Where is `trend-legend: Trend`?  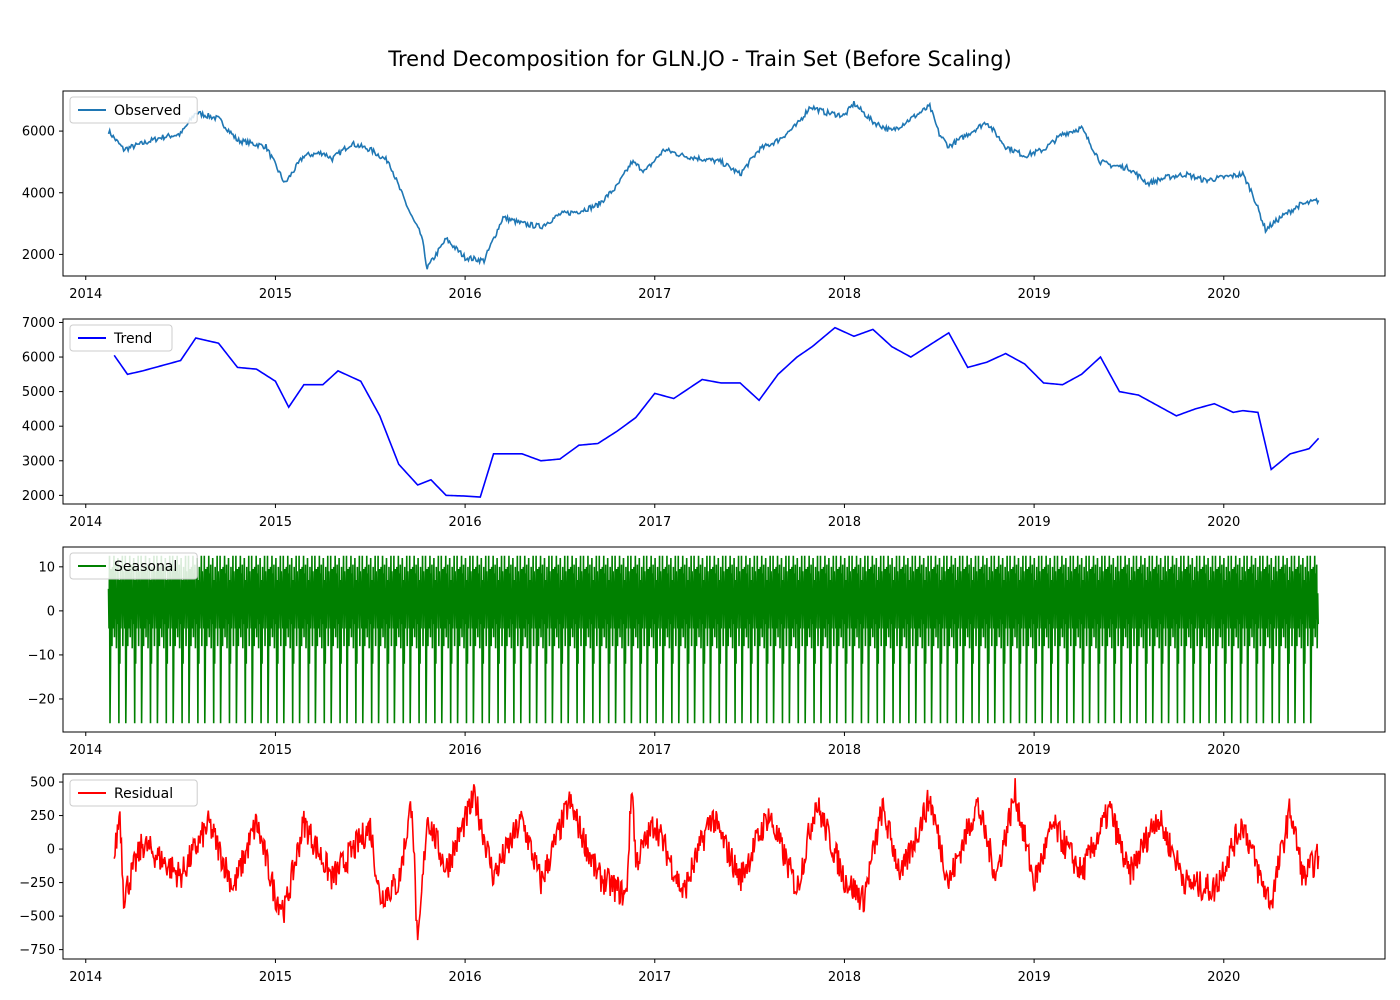 trend-legend: Trend is located at coordinates (121, 338).